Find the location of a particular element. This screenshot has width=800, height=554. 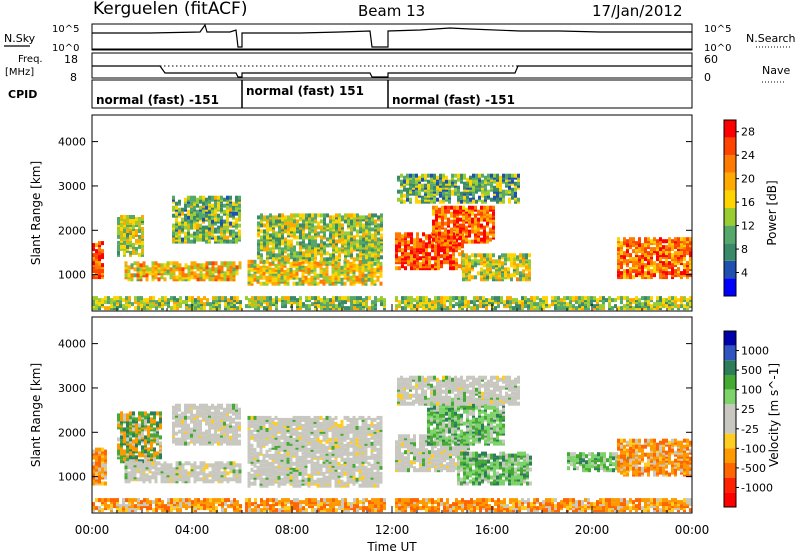

freq-panel: Freq. [MHz] 18 8 Nave 60 0 is located at coordinates (397, 68).